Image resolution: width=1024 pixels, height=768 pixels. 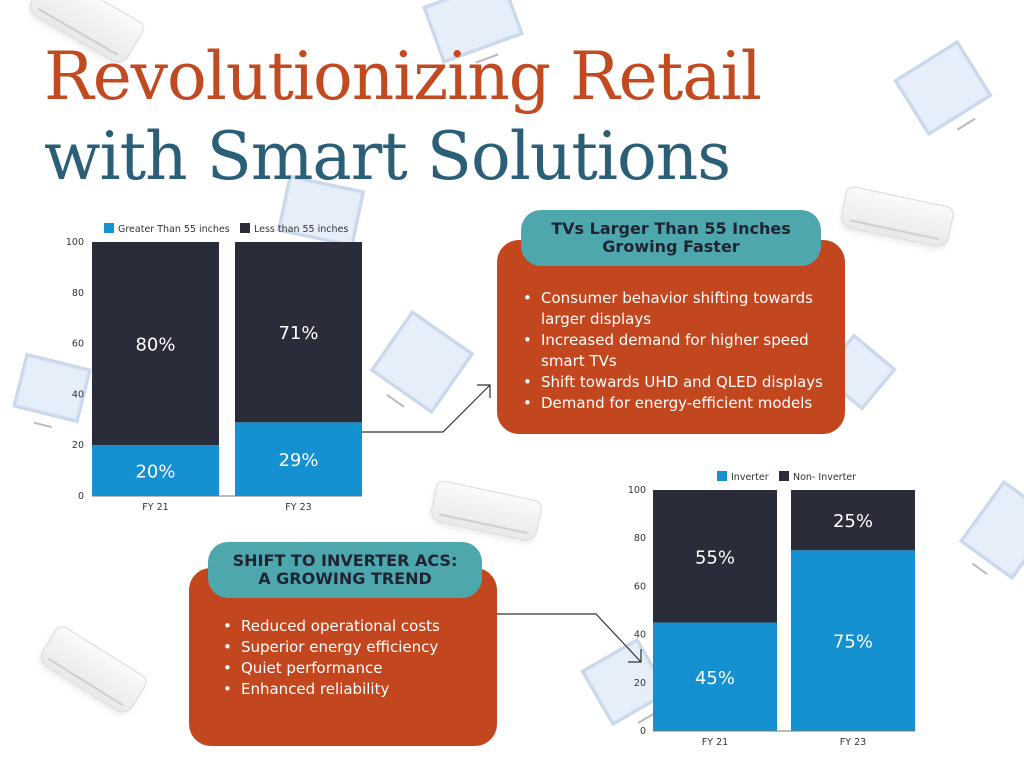 What do you see at coordinates (671, 228) in the screenshot?
I see `tv-heading-line-1: TVs Larger Than 55 Inches` at bounding box center [671, 228].